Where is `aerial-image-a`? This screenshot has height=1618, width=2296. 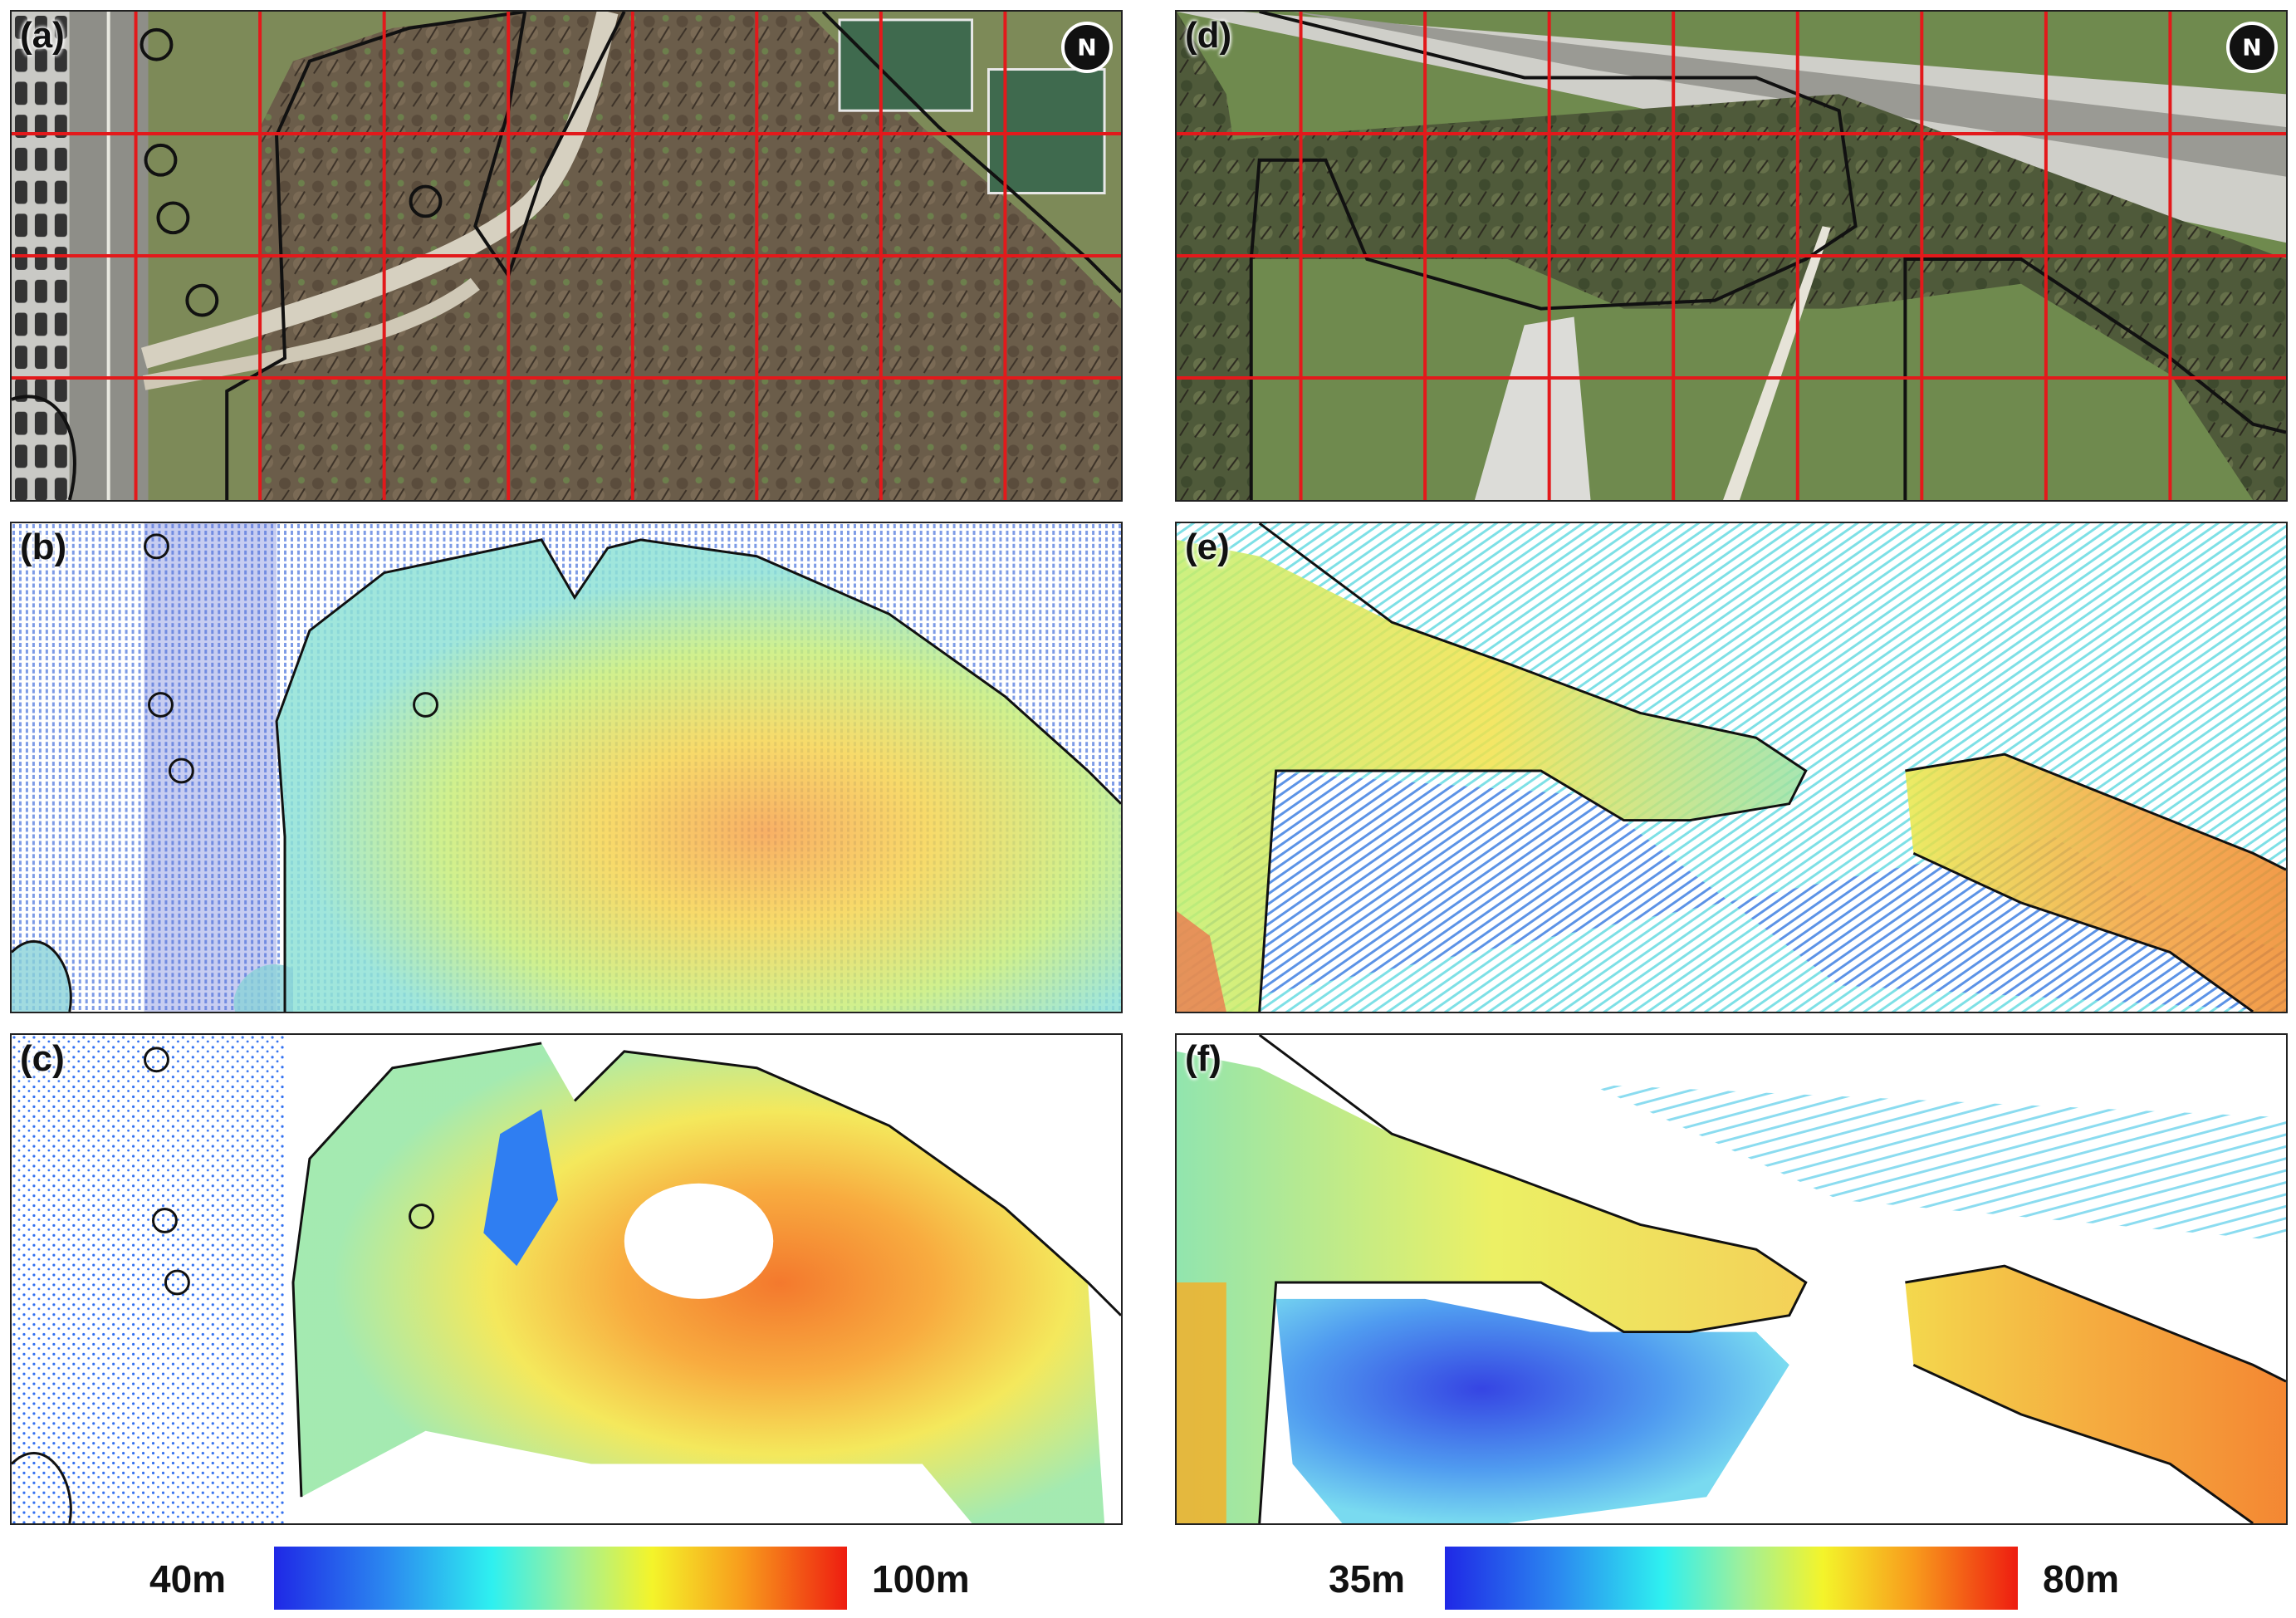
aerial-image-a is located at coordinates (567, 256).